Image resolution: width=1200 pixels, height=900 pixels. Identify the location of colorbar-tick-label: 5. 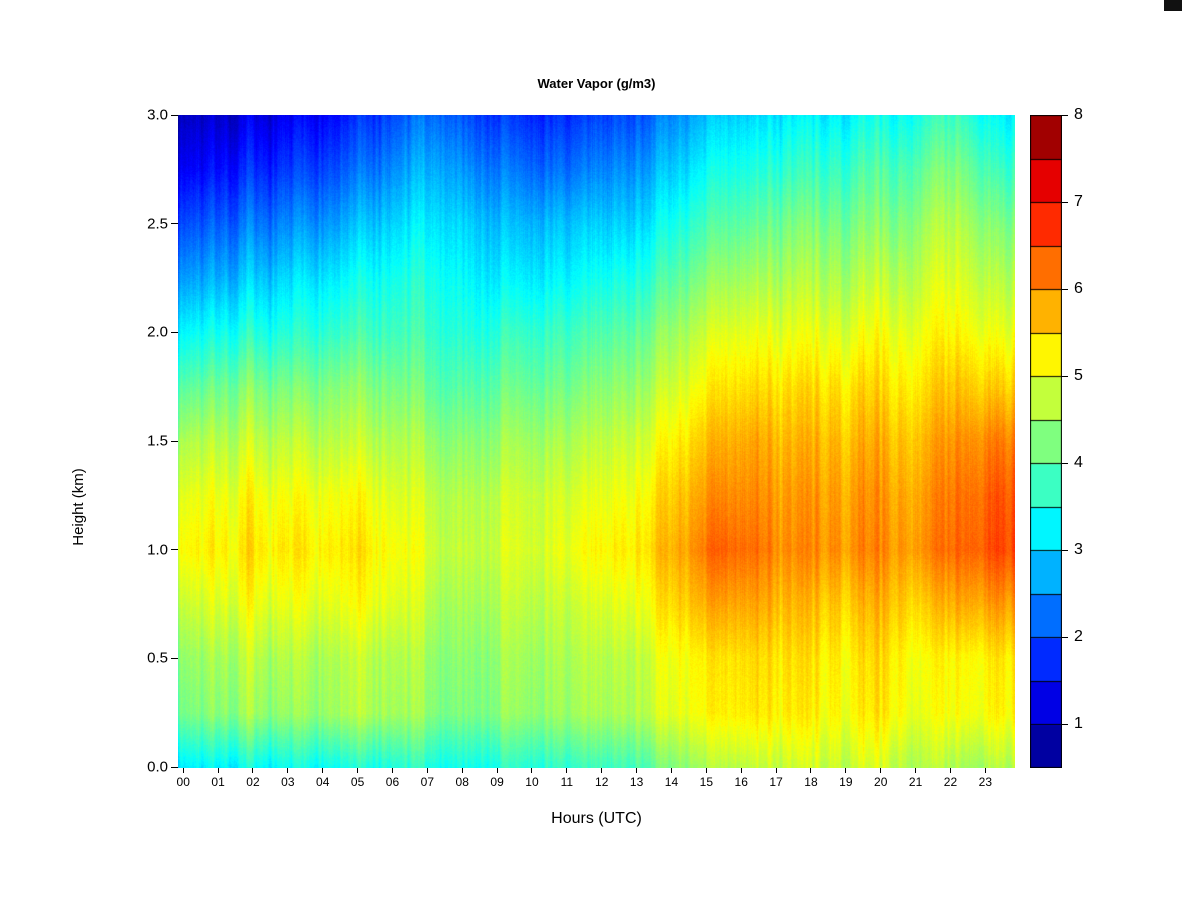
(1078, 376).